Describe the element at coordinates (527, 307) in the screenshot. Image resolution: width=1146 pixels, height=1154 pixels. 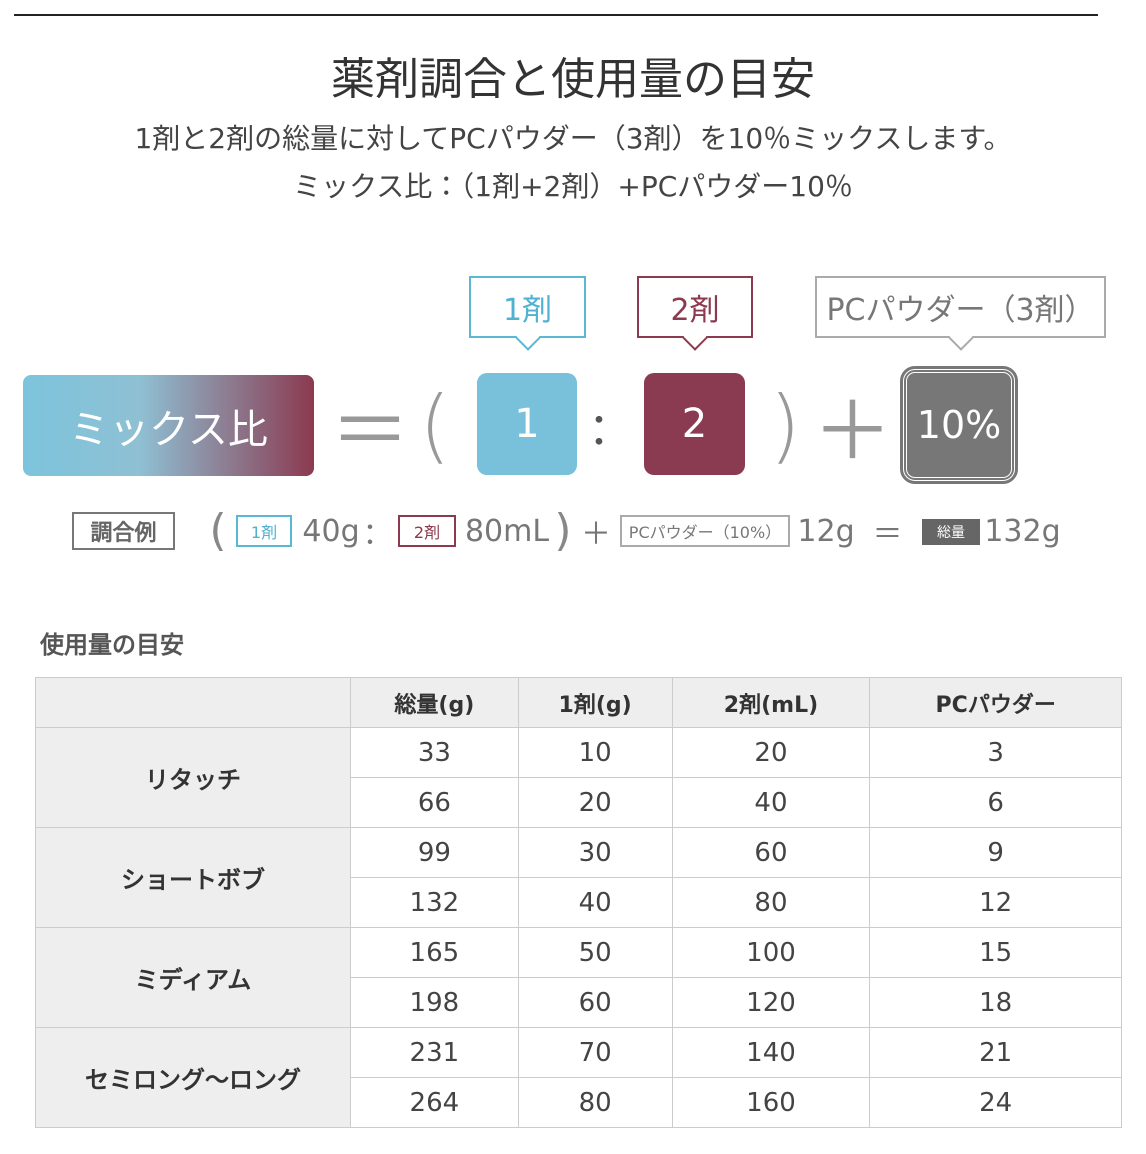
I see `callout: 1剤` at that location.